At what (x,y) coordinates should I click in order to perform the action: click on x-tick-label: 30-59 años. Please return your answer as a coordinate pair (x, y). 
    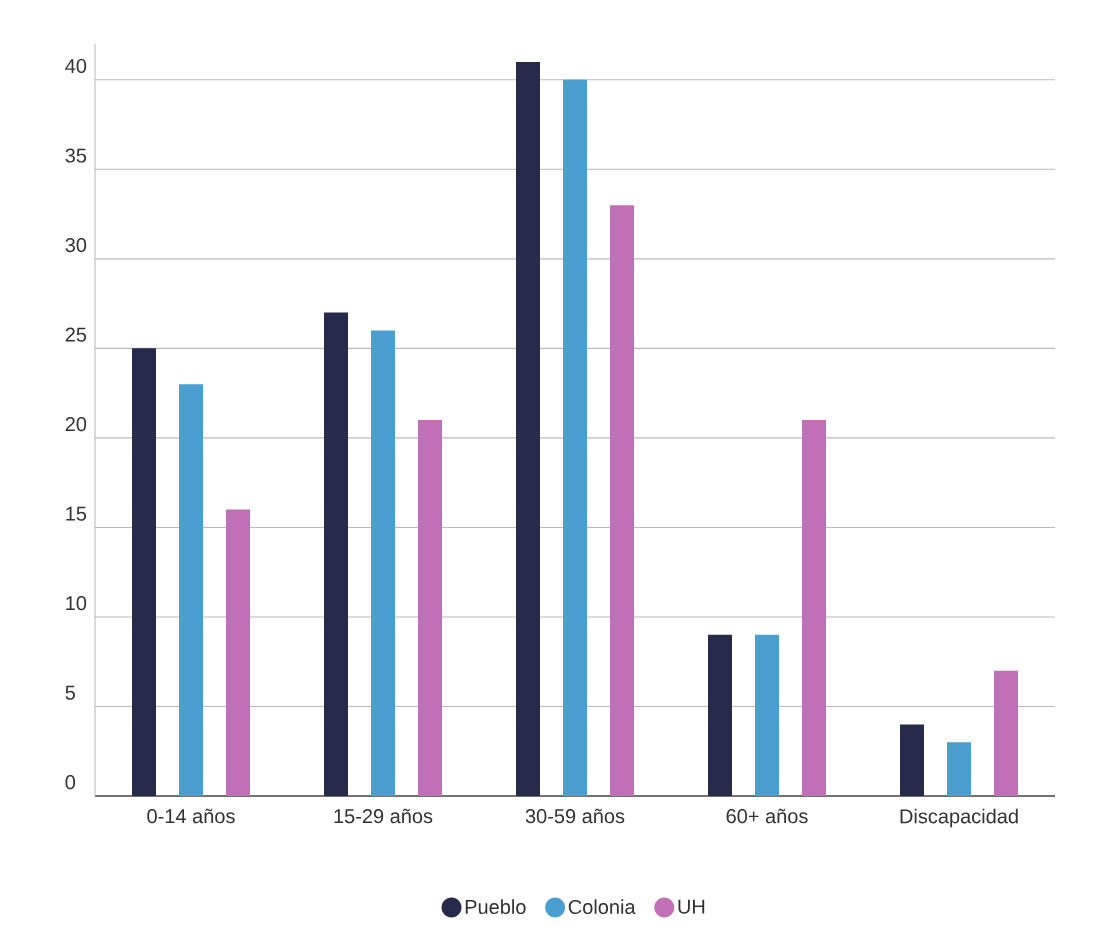
    Looking at the image, I should click on (575, 816).